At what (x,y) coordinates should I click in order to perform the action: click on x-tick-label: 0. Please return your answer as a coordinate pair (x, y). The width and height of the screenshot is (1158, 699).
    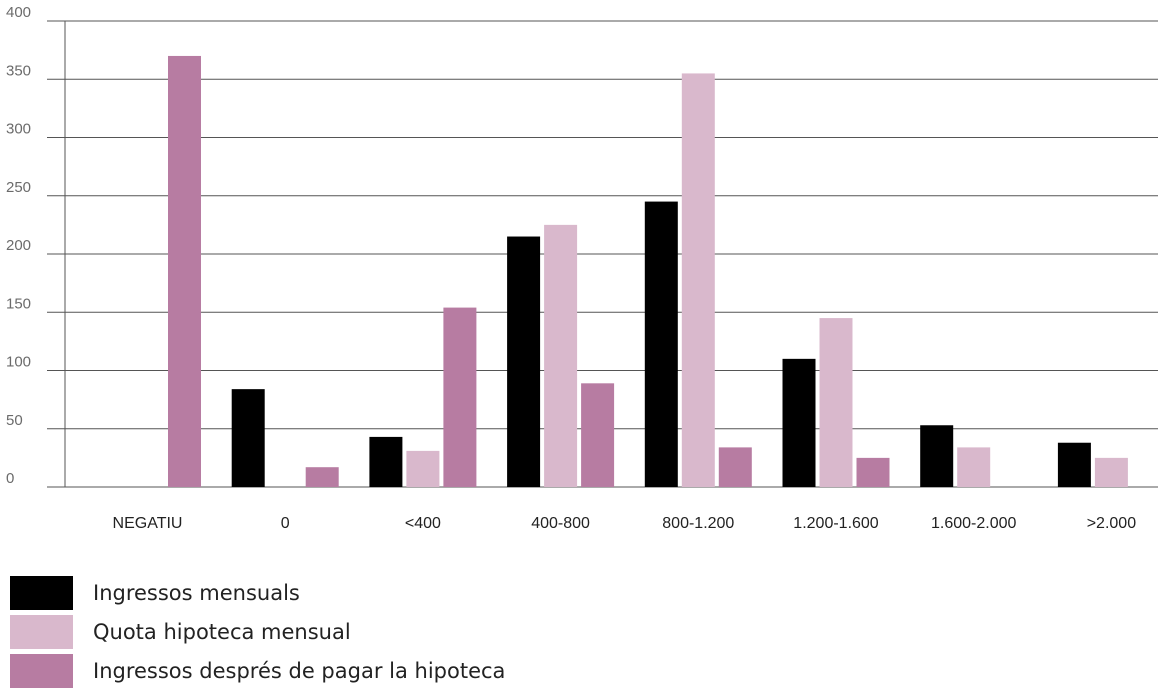
    Looking at the image, I should click on (285, 523).